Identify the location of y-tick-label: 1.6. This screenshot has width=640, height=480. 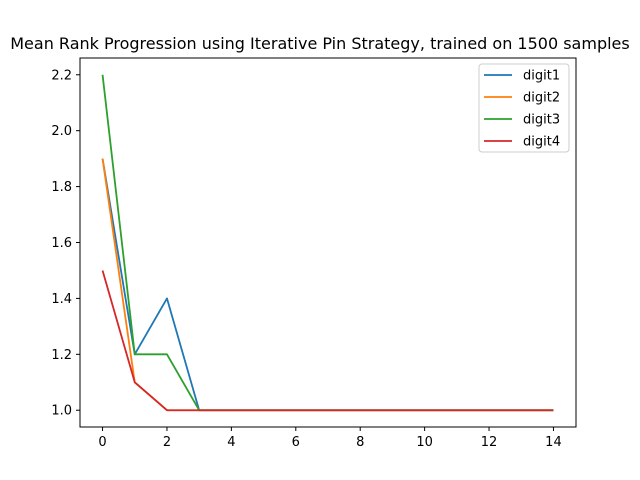
(61, 243).